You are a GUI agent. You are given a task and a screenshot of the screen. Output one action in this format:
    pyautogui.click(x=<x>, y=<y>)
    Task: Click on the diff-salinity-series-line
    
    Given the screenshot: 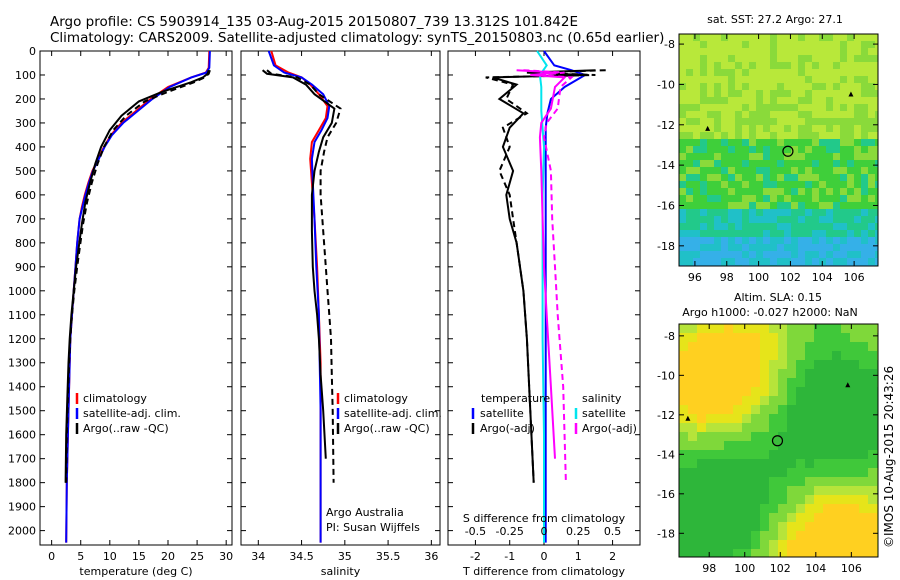 What is the action you would take?
    pyautogui.click(x=541, y=264)
    